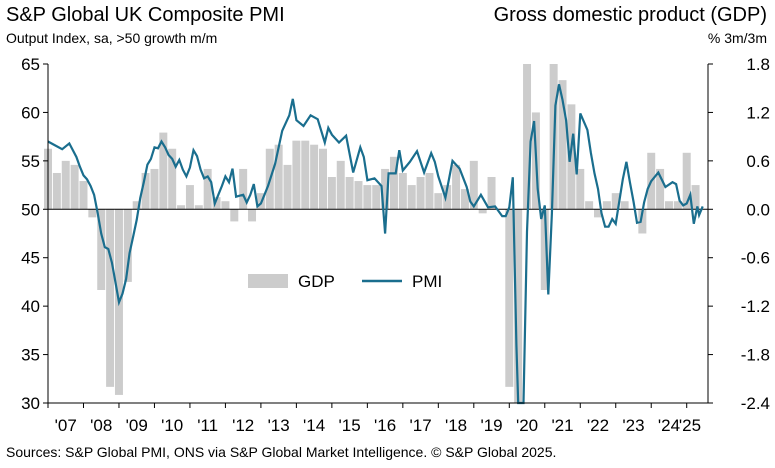 Image resolution: width=775 pixels, height=468 pixels. I want to click on x-tick-label-9: '16, so click(385, 425).